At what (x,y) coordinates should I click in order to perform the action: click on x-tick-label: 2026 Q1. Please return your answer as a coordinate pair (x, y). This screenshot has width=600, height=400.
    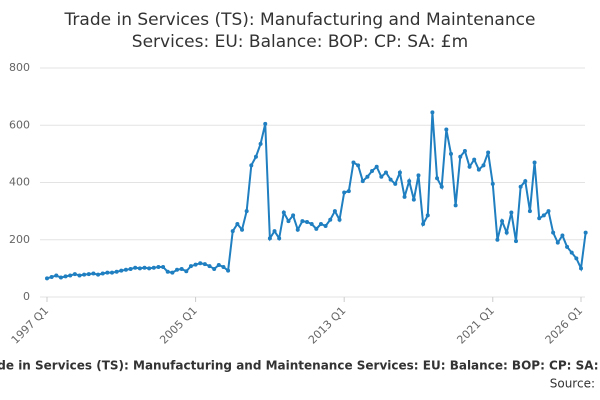
    Looking at the image, I should click on (564, 325).